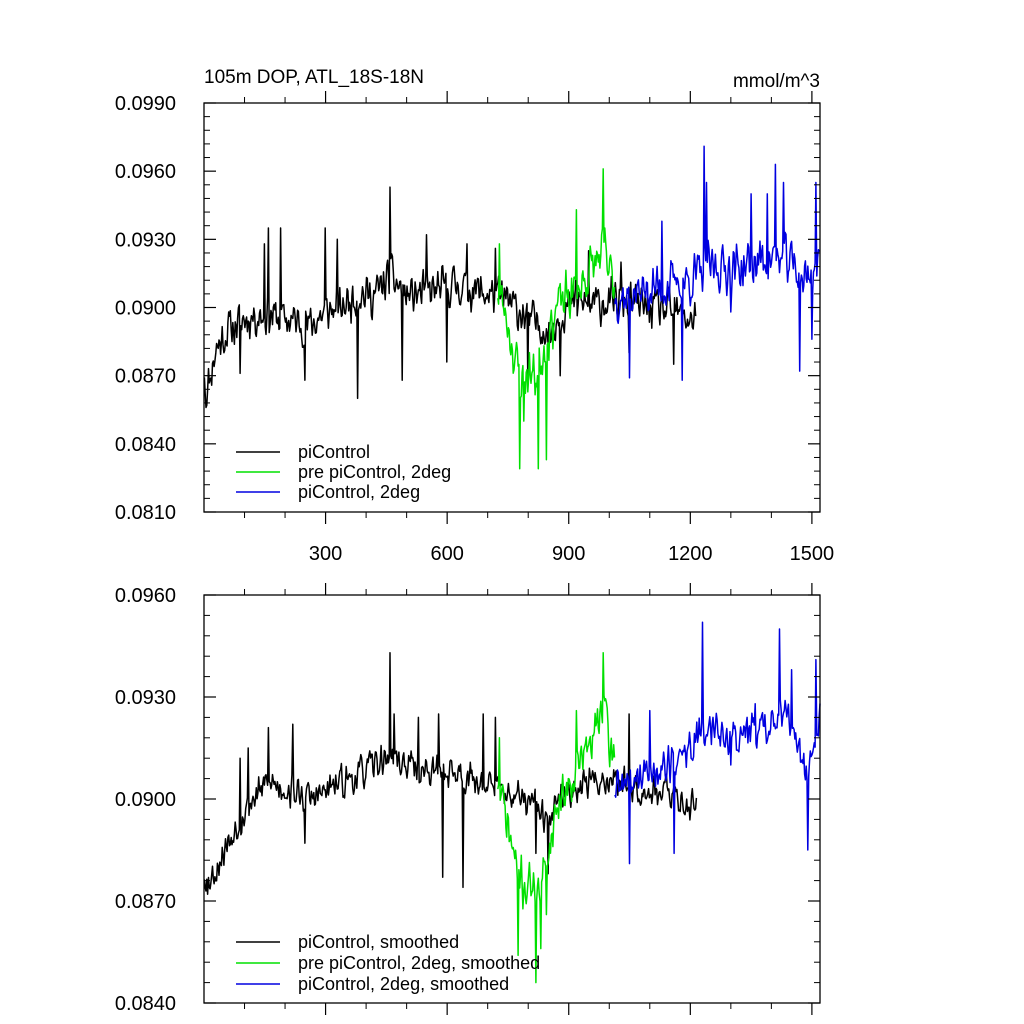 The image size is (1024, 1024). Describe the element at coordinates (374, 472) in the screenshot. I see `legend-label: pre piControl, 2deg` at that location.